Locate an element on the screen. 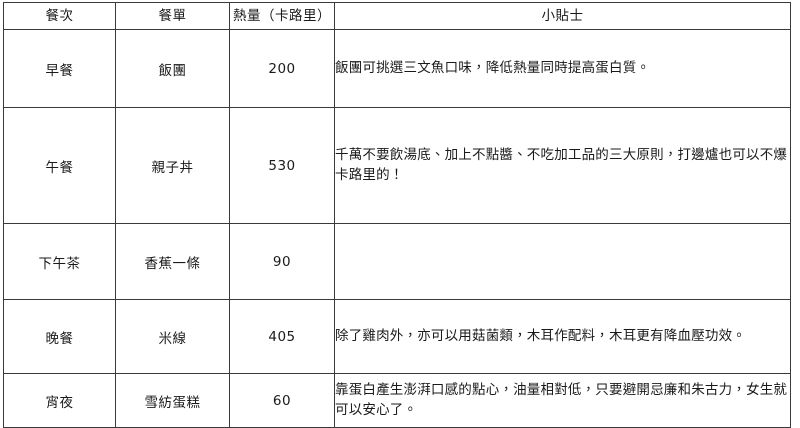  cell-meal: 晚餐 is located at coordinates (59, 336).